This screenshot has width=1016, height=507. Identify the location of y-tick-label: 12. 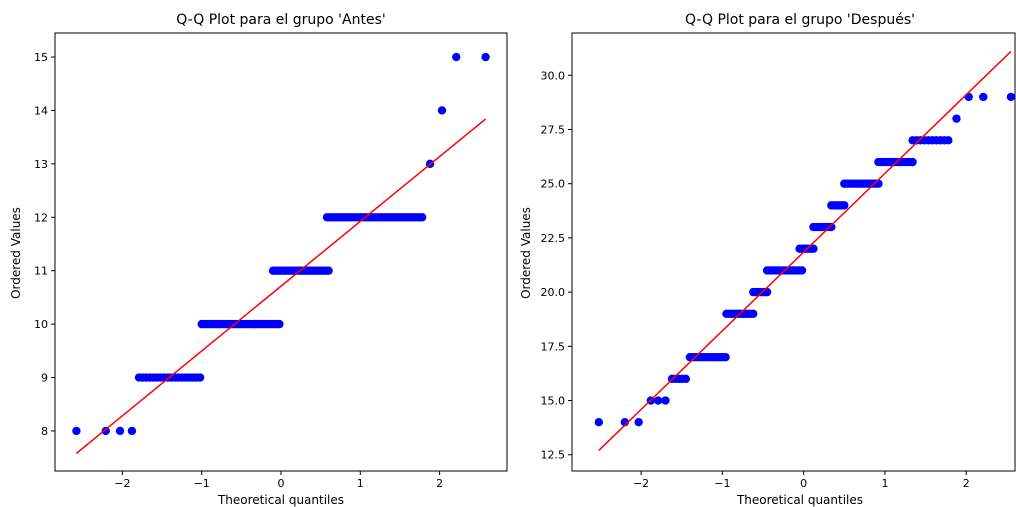
(41, 217).